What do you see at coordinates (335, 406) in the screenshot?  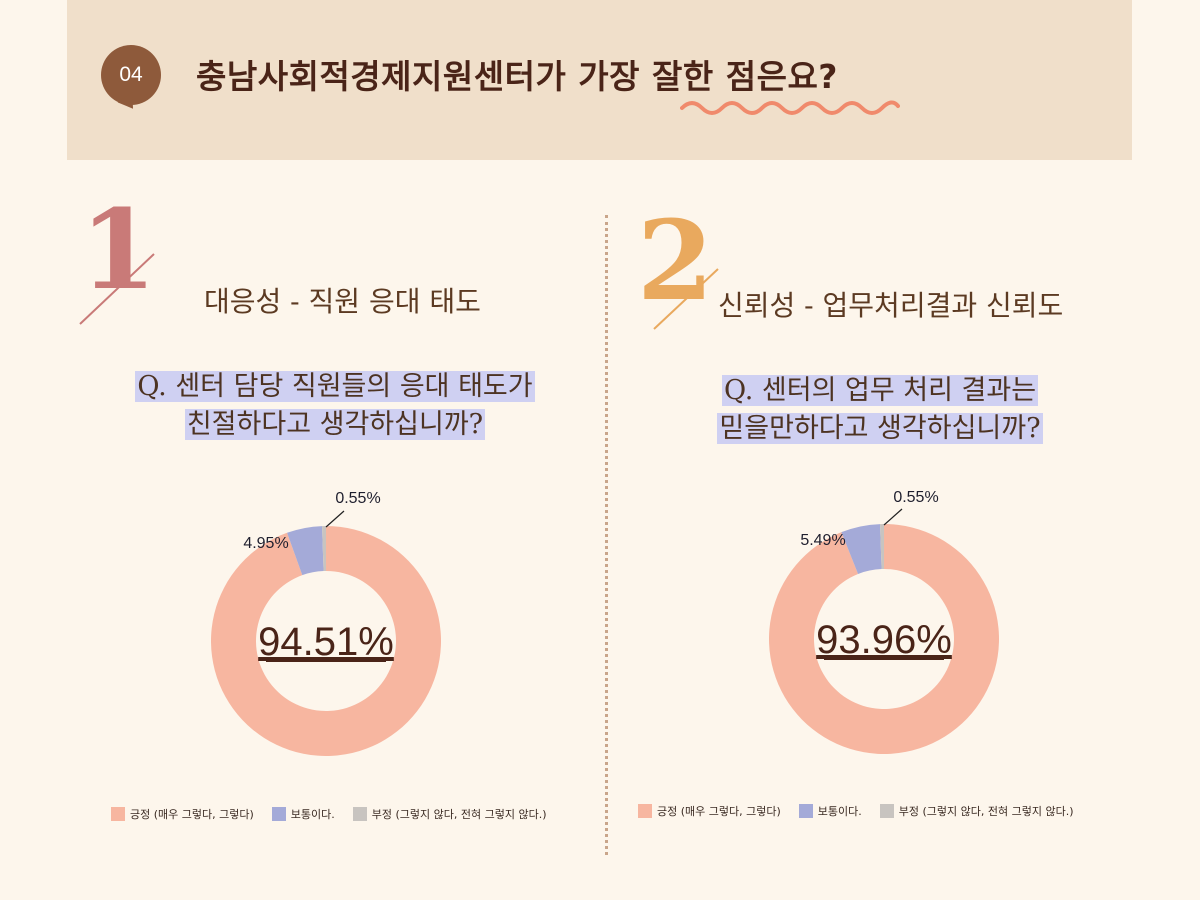 I see `section-1-question: Q. 센터 담당 직원들의 응대 태도가 친절하다고 생각하십니까?` at bounding box center [335, 406].